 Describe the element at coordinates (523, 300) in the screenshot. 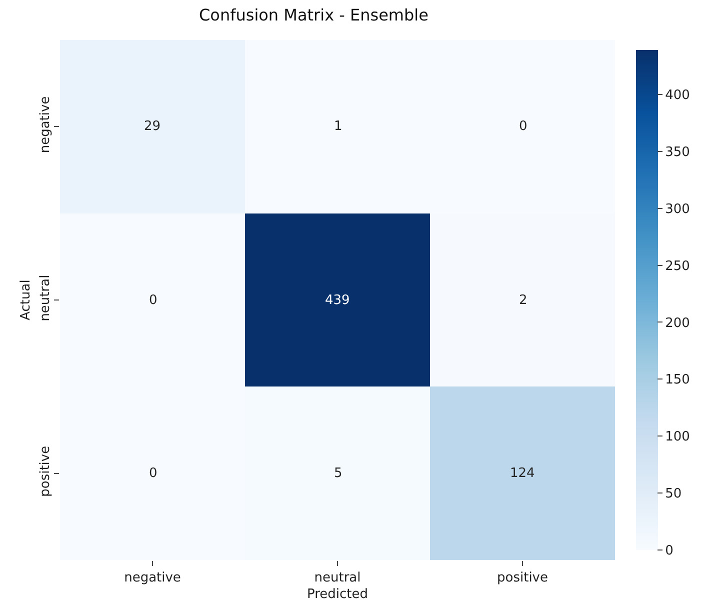

I see `data-label: 2` at that location.